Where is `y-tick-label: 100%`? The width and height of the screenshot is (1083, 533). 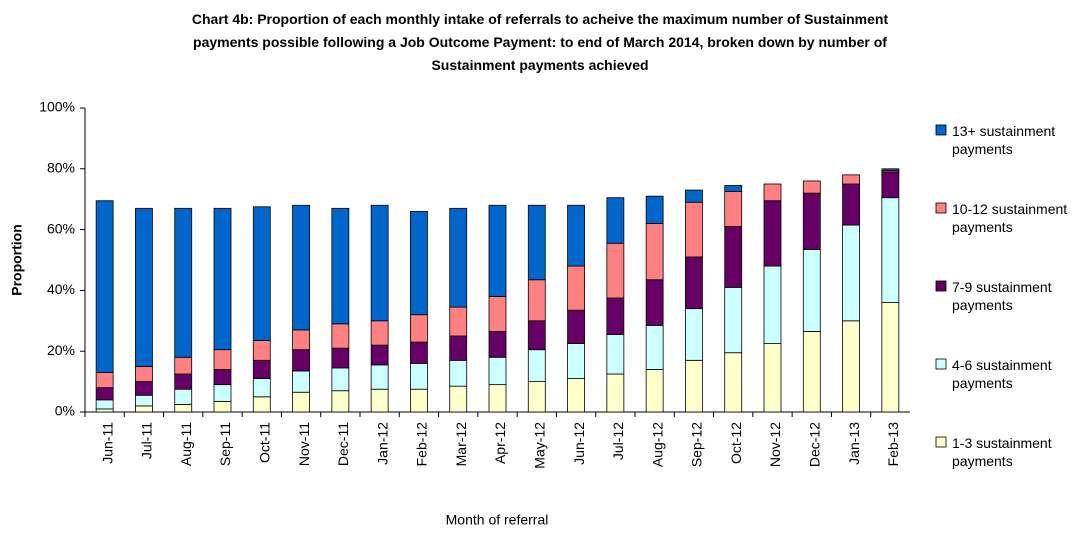
y-tick-label: 100% is located at coordinates (57, 107).